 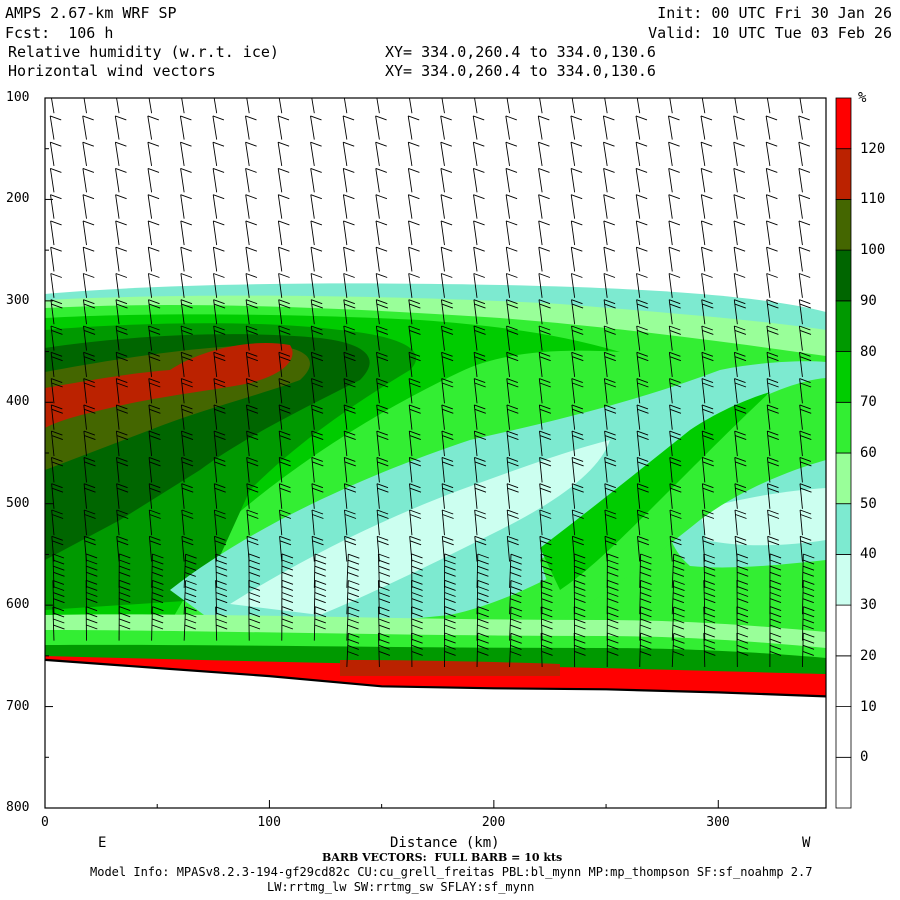 What do you see at coordinates (18, 605) in the screenshot?
I see `y-tick-label: 600` at bounding box center [18, 605].